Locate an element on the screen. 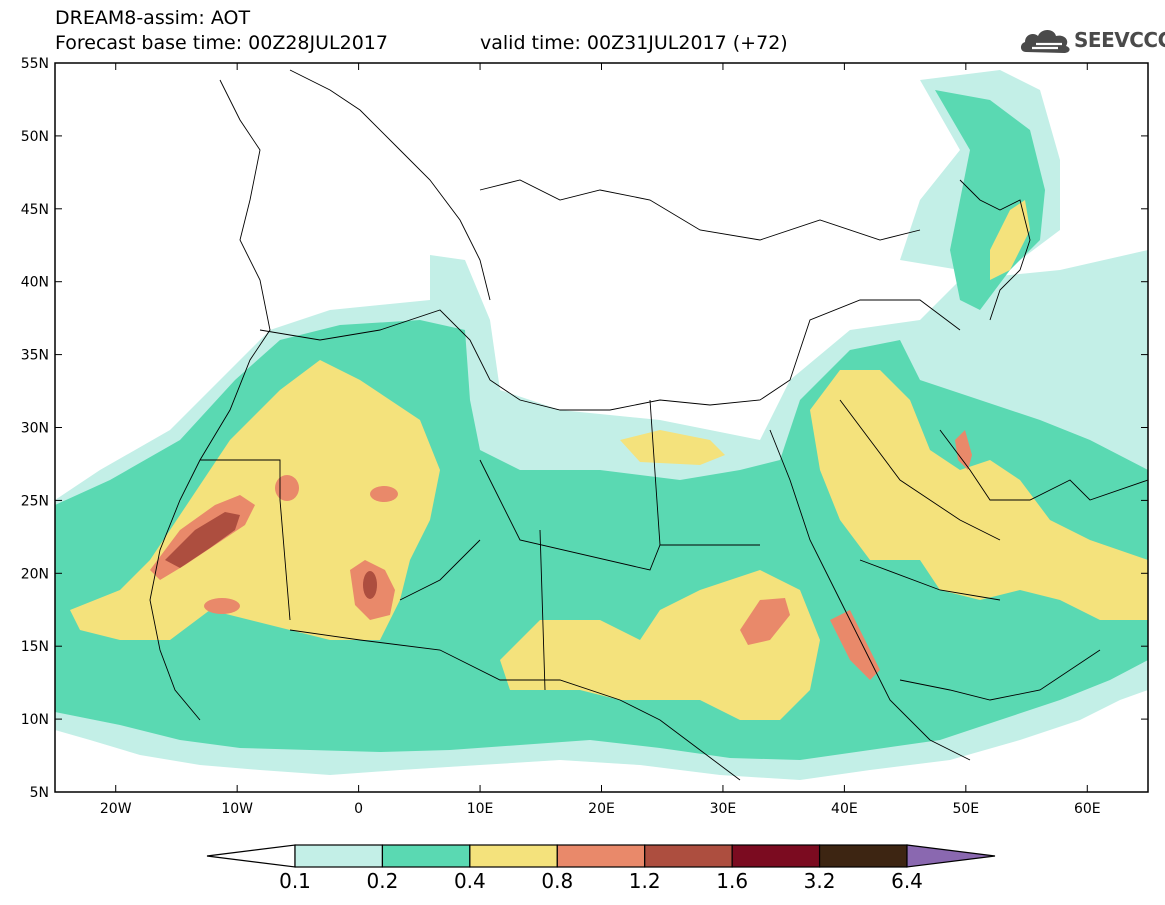 This screenshot has height=905, width=1165. chart-title: DREAM8-assim: AOT is located at coordinates (153, 18).